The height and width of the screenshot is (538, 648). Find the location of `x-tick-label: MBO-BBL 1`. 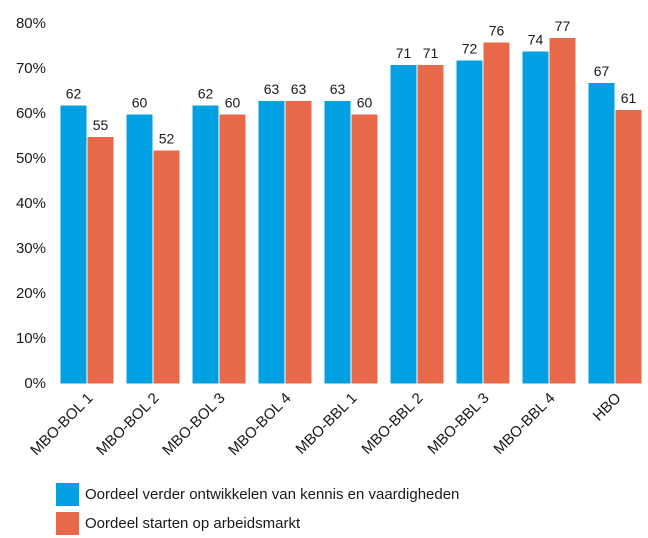

x-tick-label: MBO-BBL 1 is located at coordinates (326, 424).